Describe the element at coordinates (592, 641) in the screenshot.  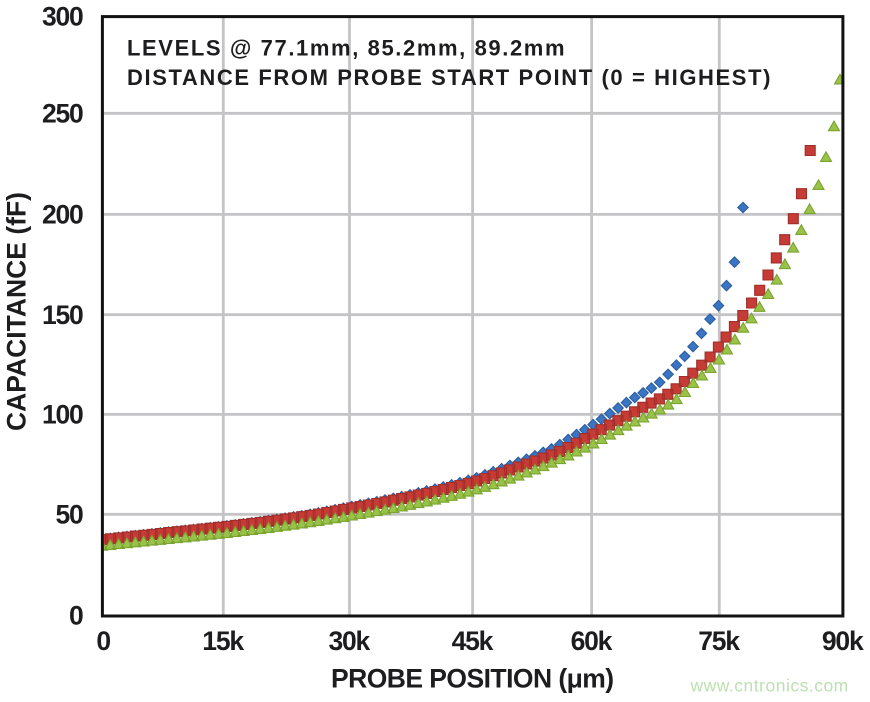
I see `svg-text: 60k` at that location.